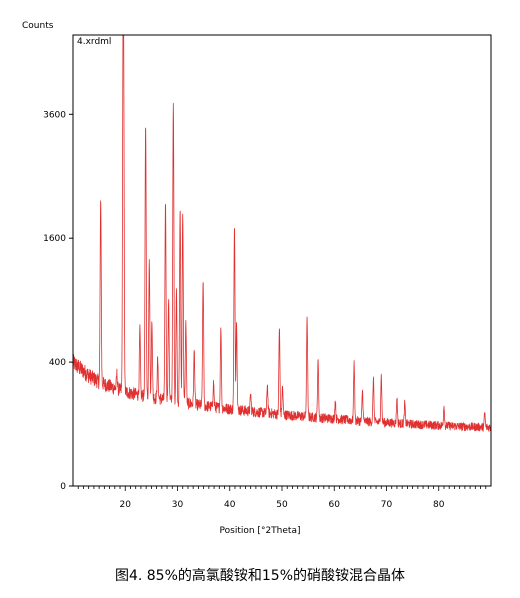 This screenshot has height=598, width=520. What do you see at coordinates (335, 505) in the screenshot?
I see `x-tick-label: 60` at bounding box center [335, 505].